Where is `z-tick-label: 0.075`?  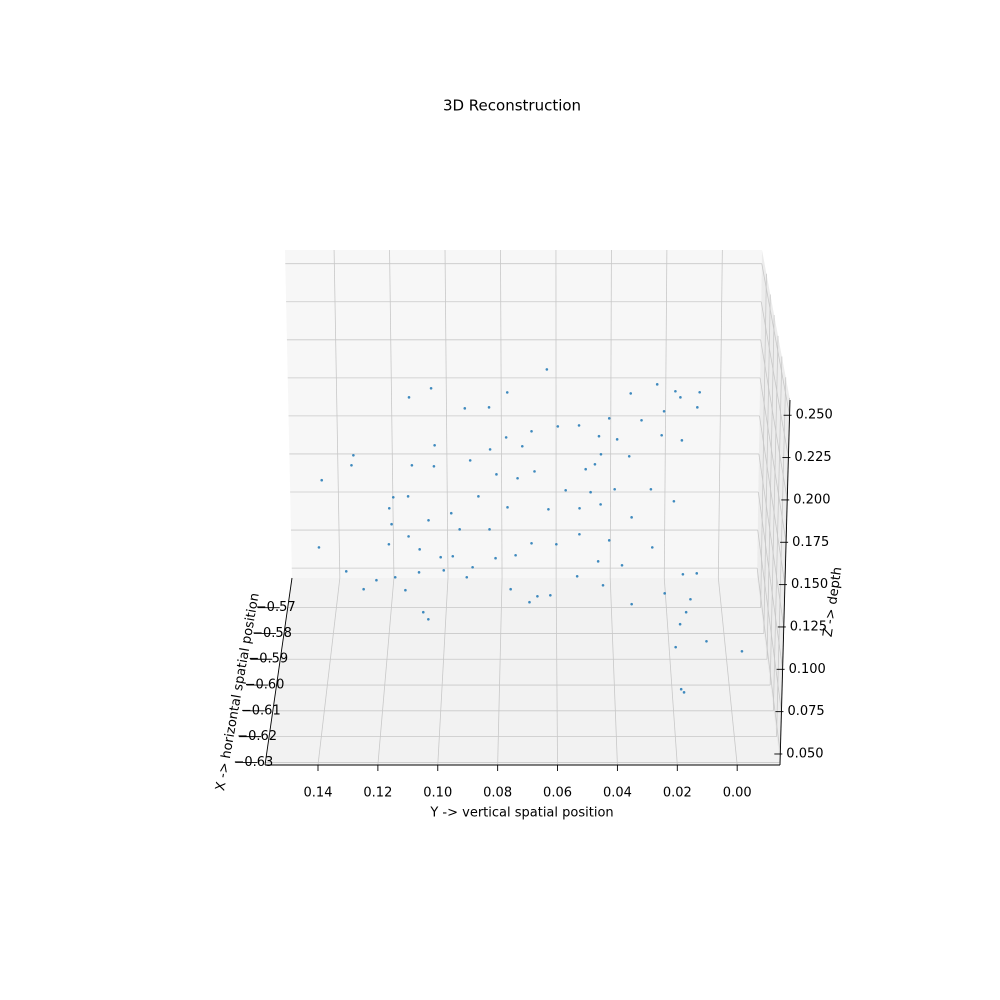 z-tick-label: 0.075 is located at coordinates (805, 711).